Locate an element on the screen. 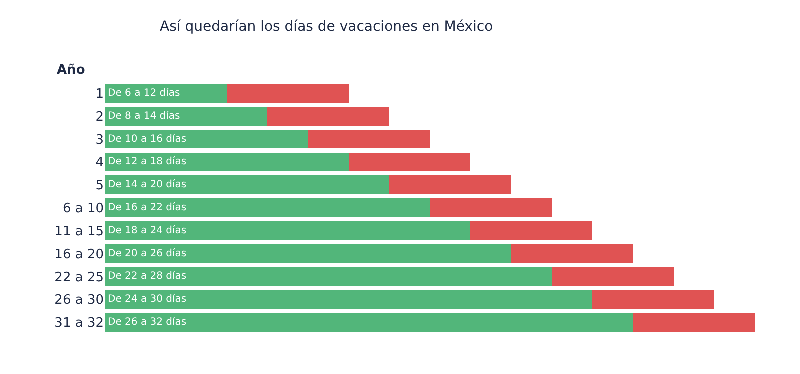 The height and width of the screenshot is (374, 800). data-label: De 14 a 20 días is located at coordinates (147, 185).